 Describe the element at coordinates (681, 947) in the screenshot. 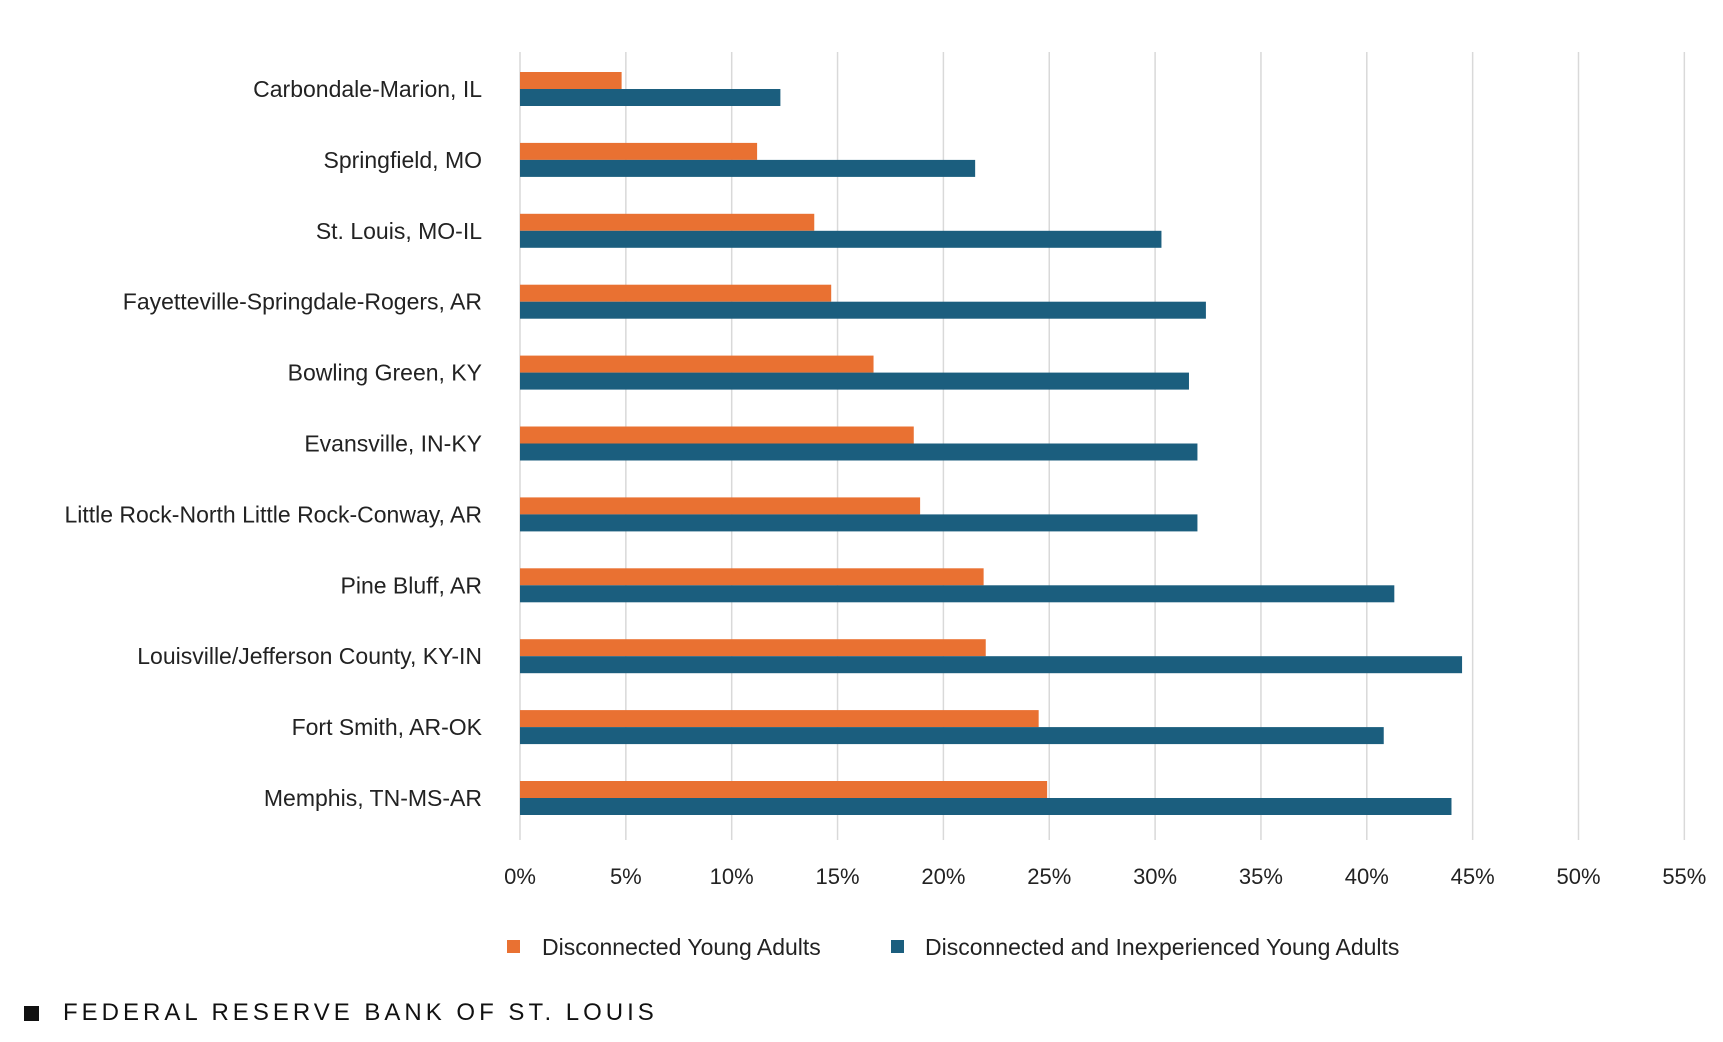

I see `legend-label: Disconnected Young Adults` at that location.